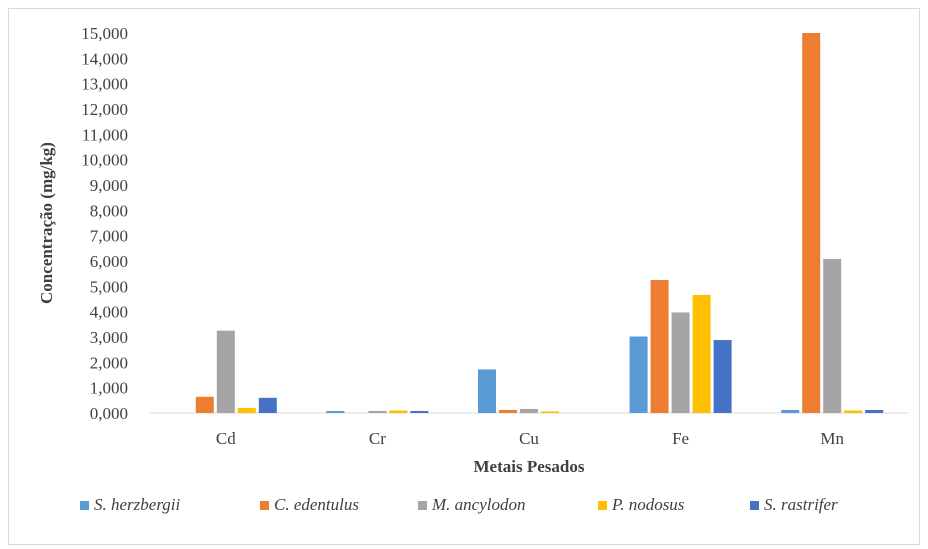  Describe the element at coordinates (104, 160) in the screenshot. I see `y-tick-label: 10,000` at that location.